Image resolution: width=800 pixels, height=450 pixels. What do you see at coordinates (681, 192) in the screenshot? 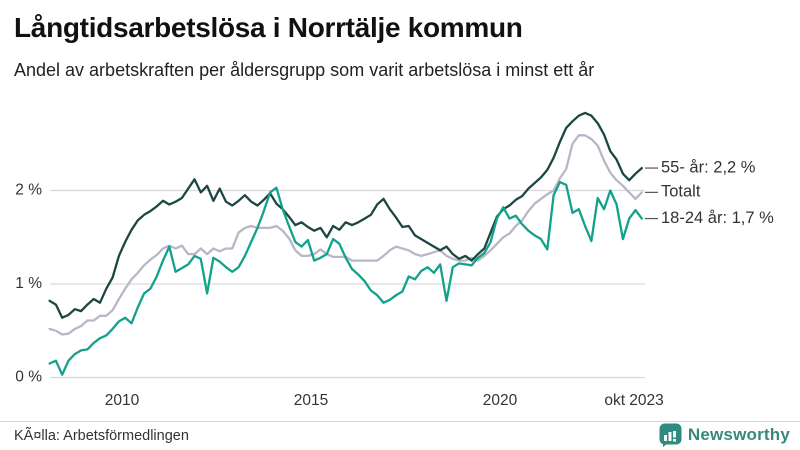
I see `series-end-label: Totalt` at bounding box center [681, 192].